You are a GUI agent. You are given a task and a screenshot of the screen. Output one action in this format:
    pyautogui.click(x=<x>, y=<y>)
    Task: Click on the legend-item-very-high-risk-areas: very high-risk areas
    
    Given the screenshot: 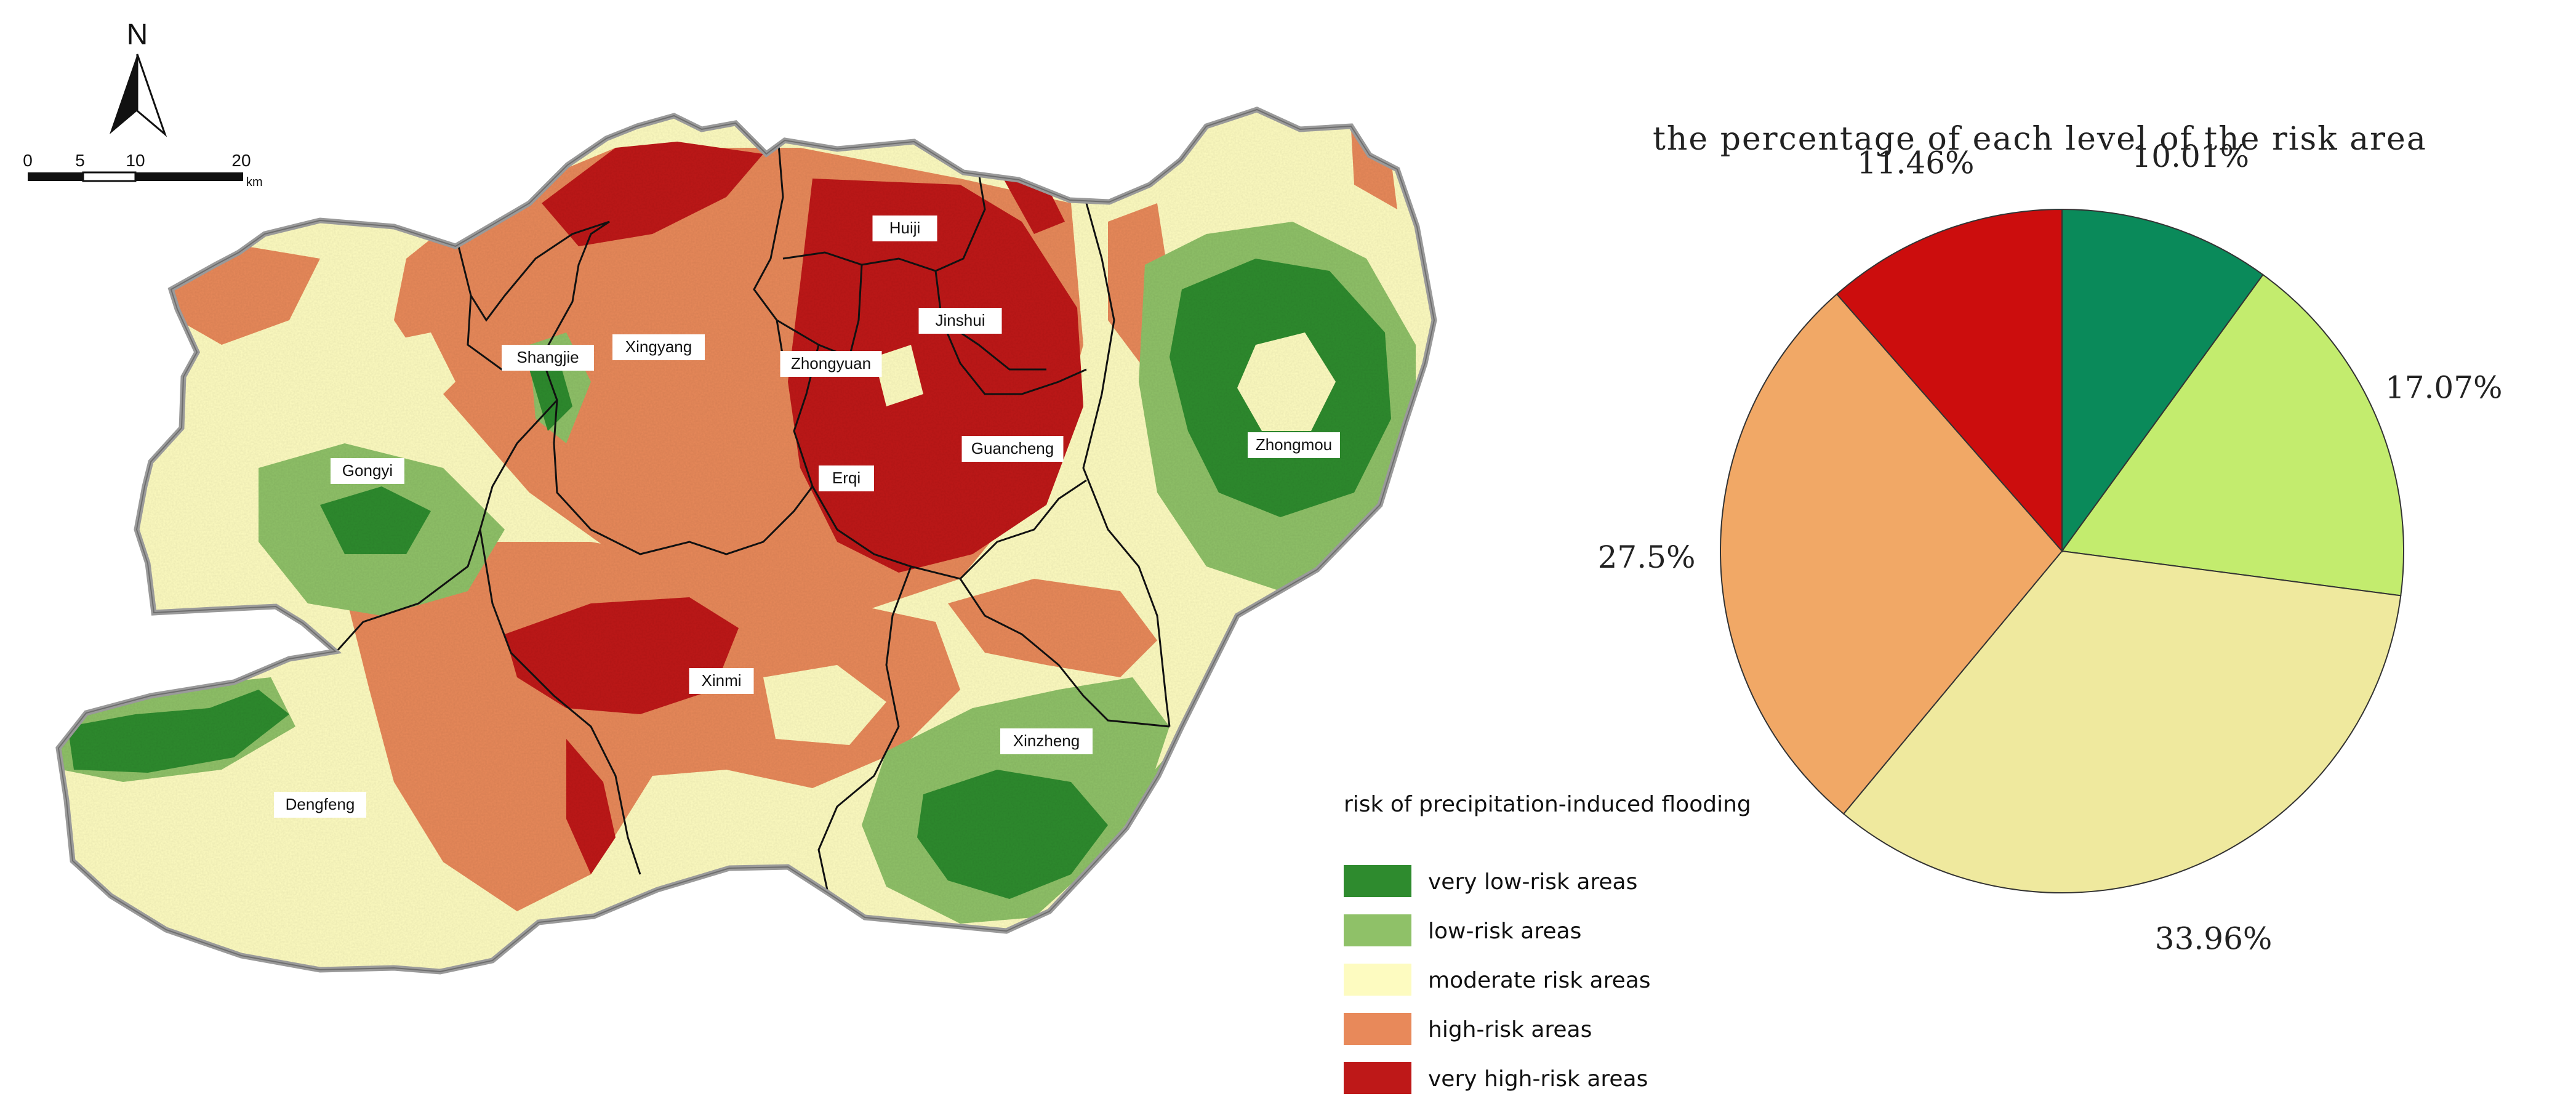 What is the action you would take?
    pyautogui.click(x=1496, y=1078)
    